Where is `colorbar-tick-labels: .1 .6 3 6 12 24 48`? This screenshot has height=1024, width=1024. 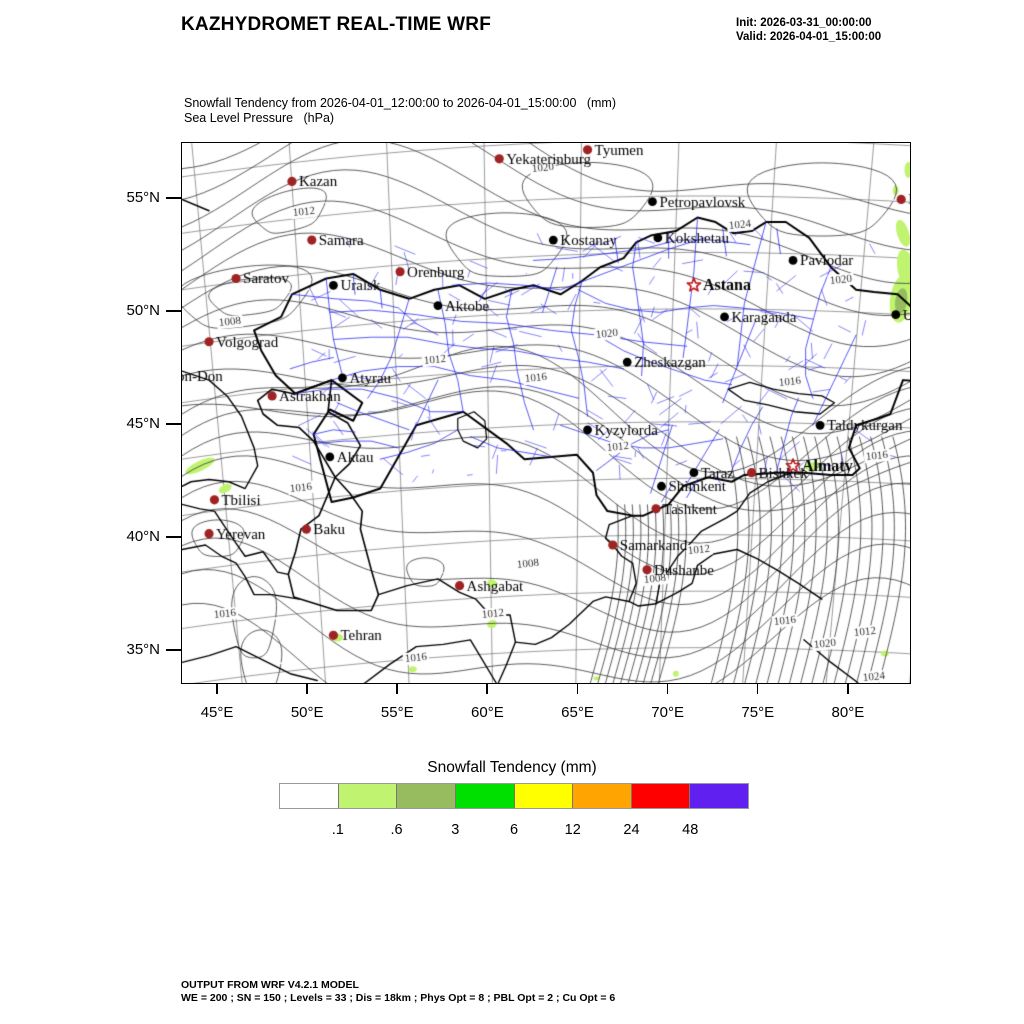 colorbar-tick-labels: .1 .6 3 6 12 24 48 is located at coordinates (514, 832).